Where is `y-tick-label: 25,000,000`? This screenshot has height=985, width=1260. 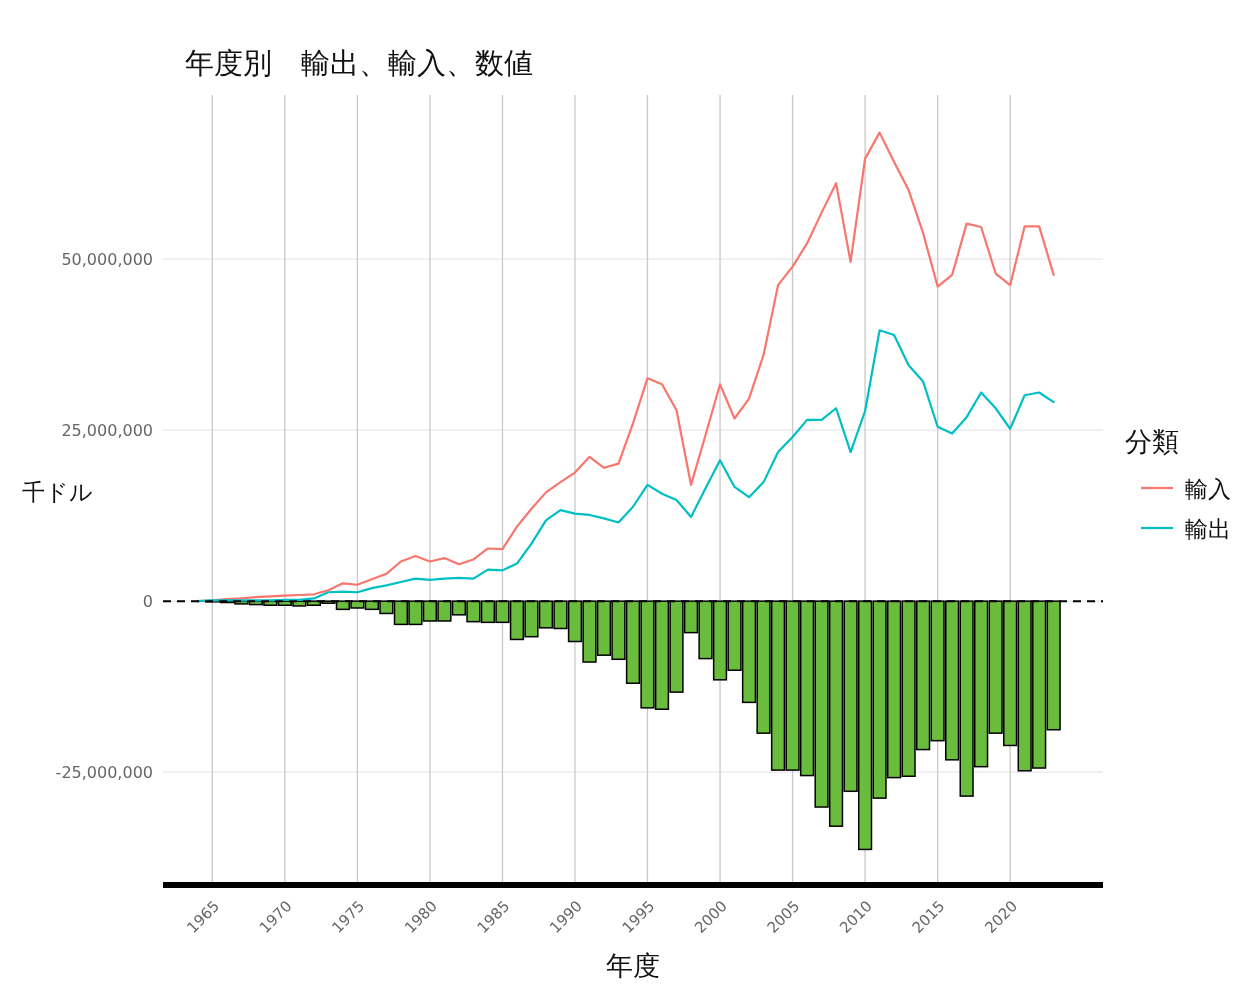 y-tick-label: 25,000,000 is located at coordinates (107, 431).